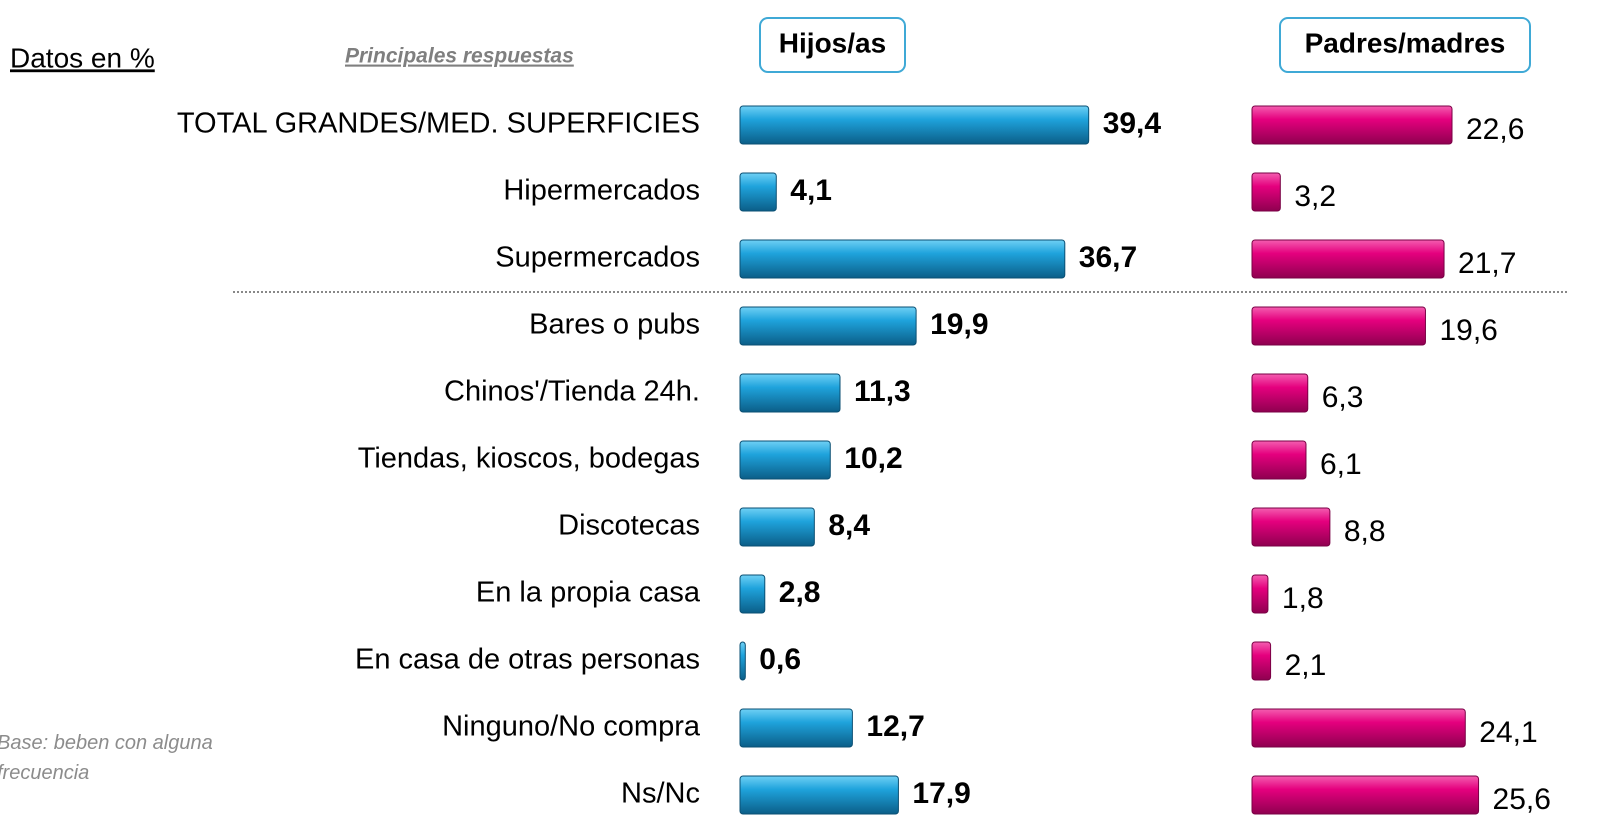 The height and width of the screenshot is (838, 1617). What do you see at coordinates (660, 794) in the screenshot?
I see `category-label: Ns/Nc` at bounding box center [660, 794].